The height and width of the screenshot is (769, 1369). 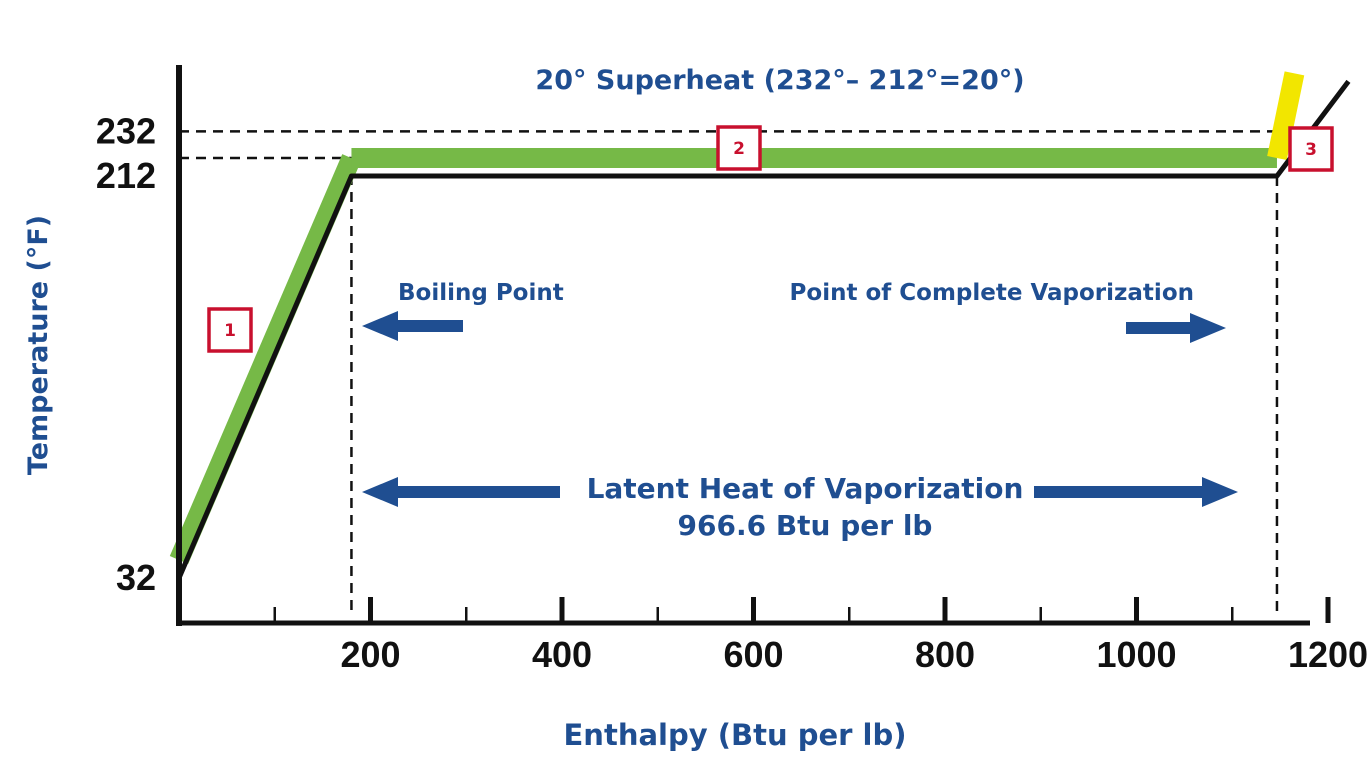 I want to click on x-tick-label-600: 600, so click(x=753, y=654).